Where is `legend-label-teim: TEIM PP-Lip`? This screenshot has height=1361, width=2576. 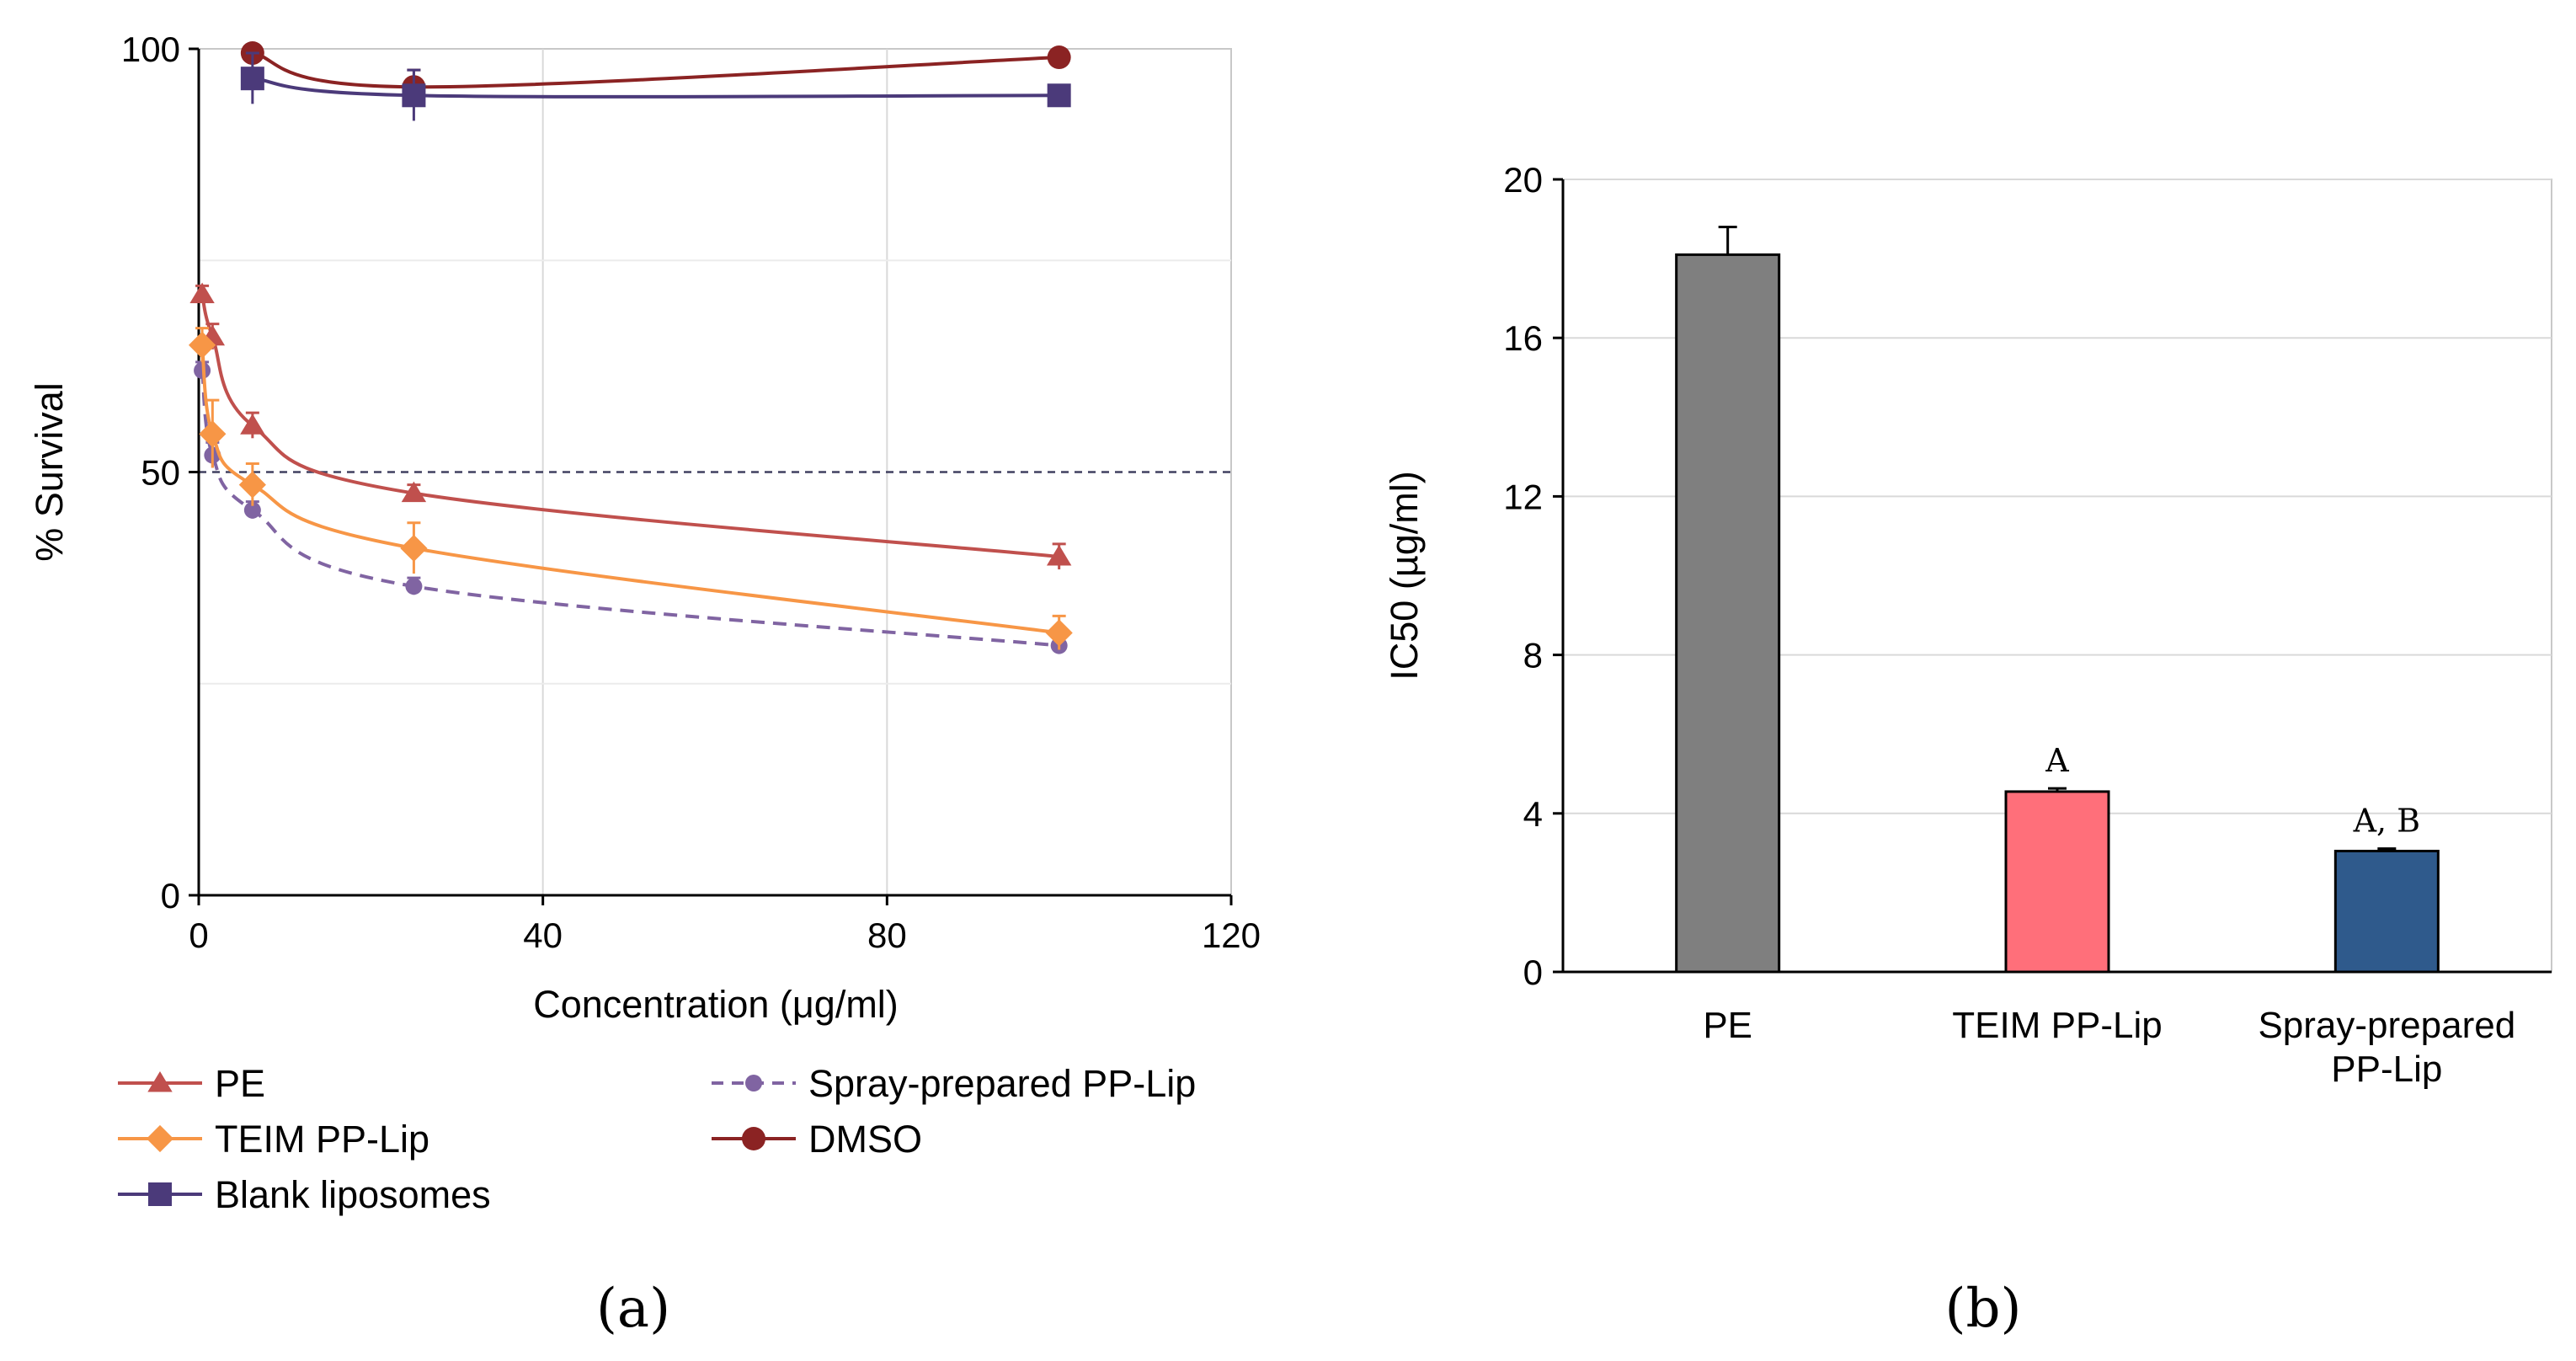
legend-label-teim: TEIM PP-Lip is located at coordinates (322, 1139).